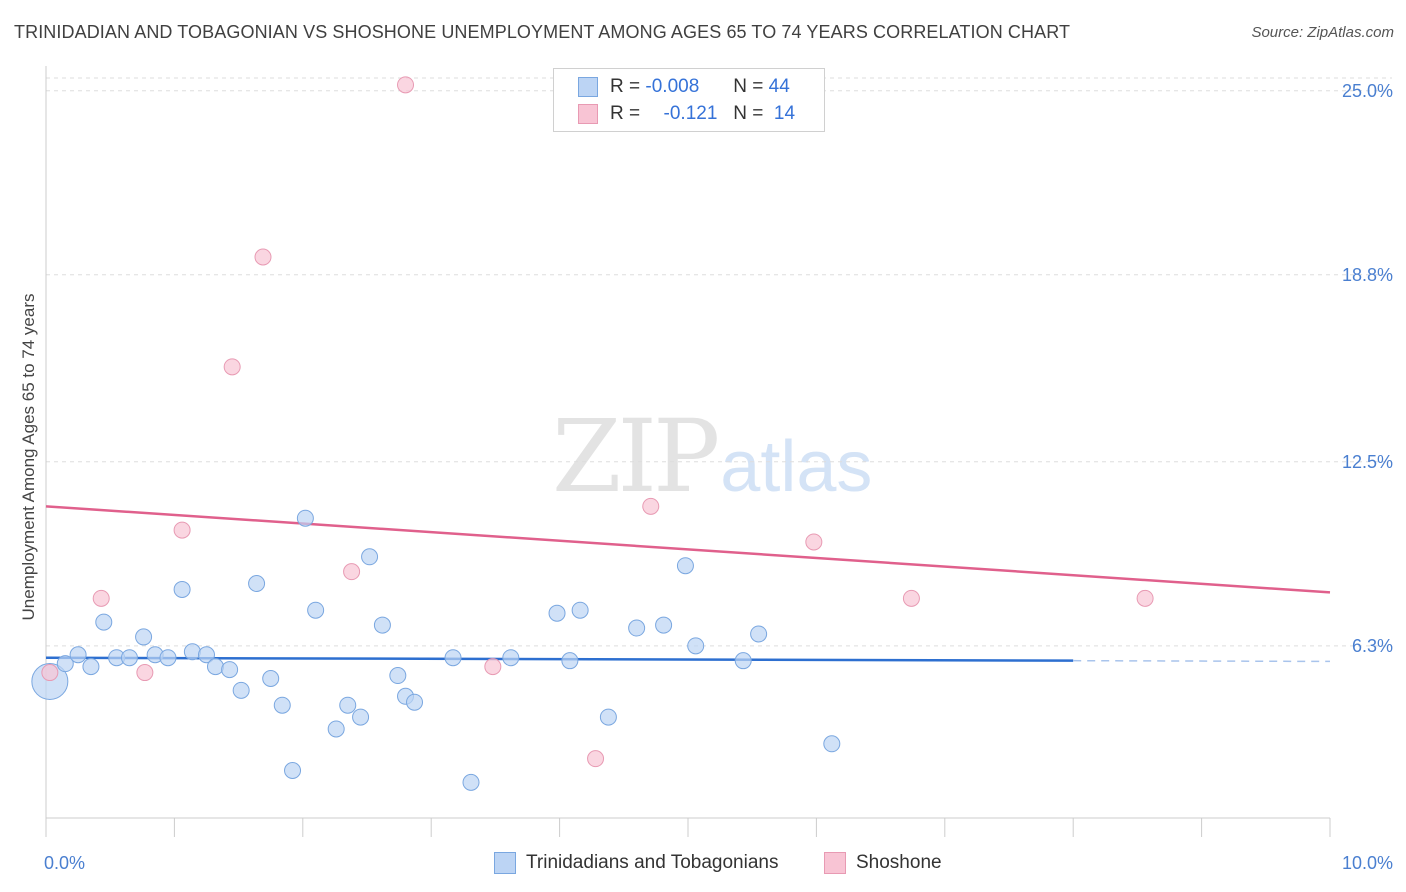  What do you see at coordinates (1367, 462) in the screenshot?
I see `y-tick-label: 12.5%` at bounding box center [1367, 462].